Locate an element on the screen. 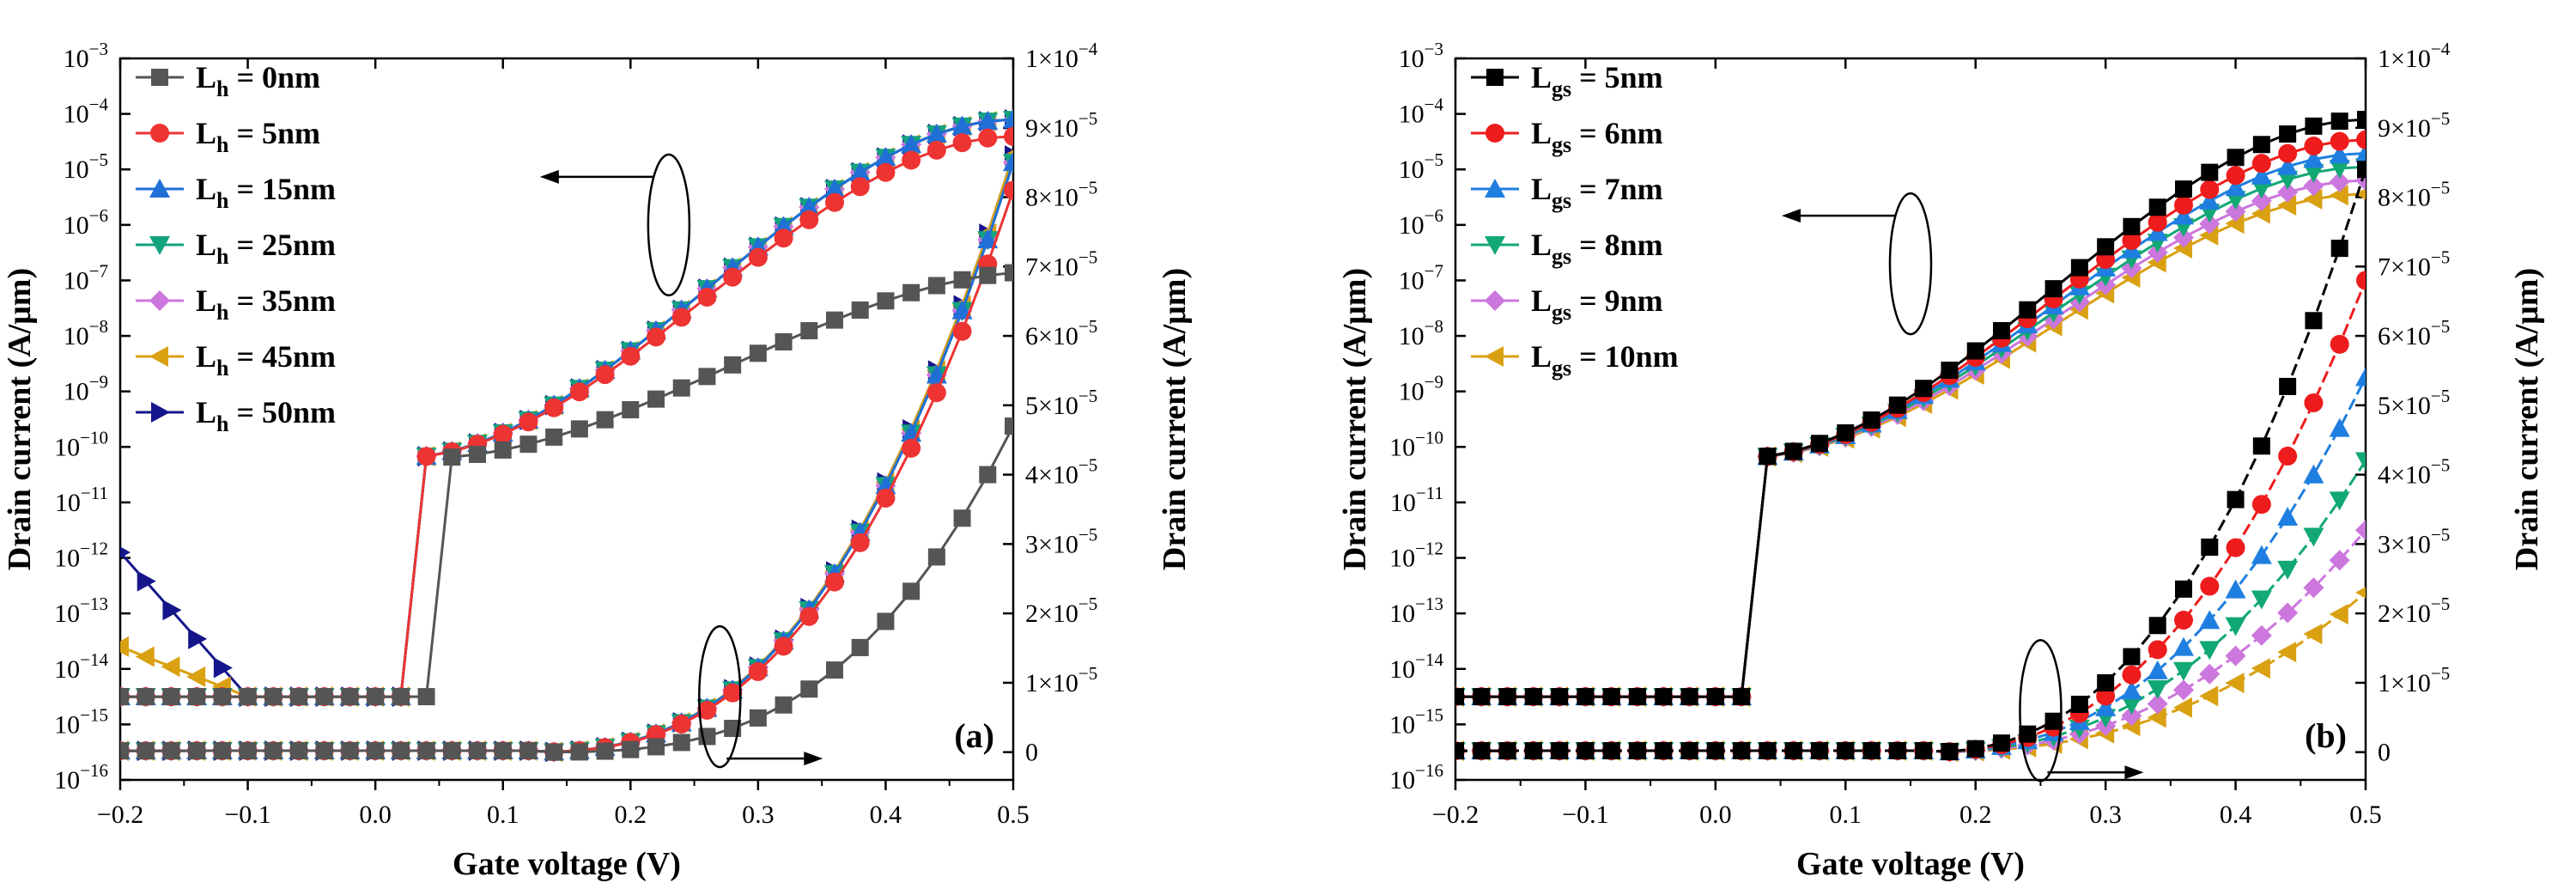 The image size is (2576, 895). y-left-tick-label: 10⁻¹⁴ is located at coordinates (81, 666).